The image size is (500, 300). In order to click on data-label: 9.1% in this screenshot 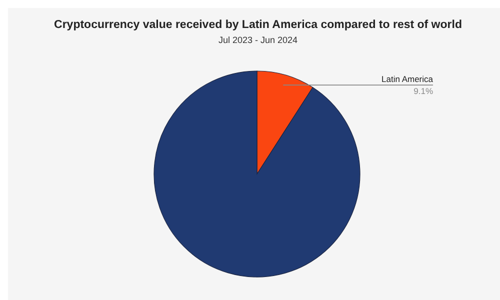, I will do `click(424, 91)`.